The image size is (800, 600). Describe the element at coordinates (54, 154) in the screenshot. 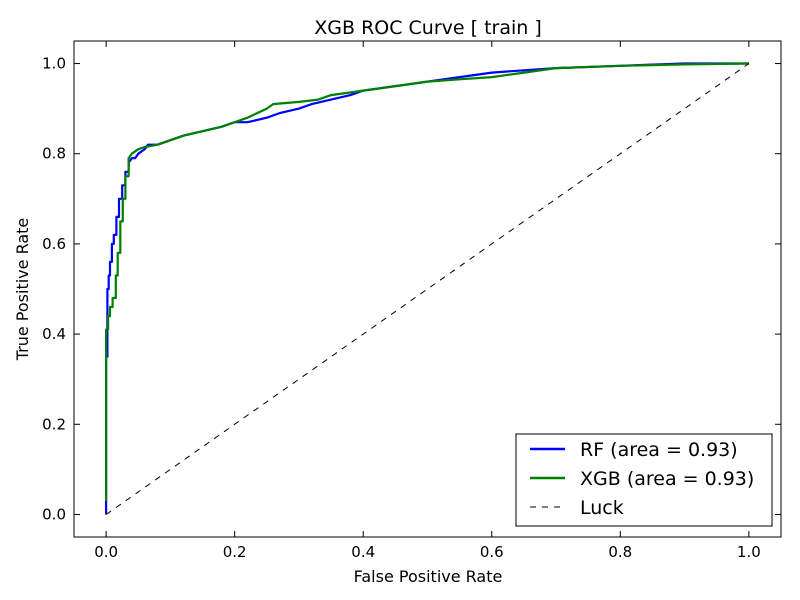

I see `y-tick-label: 0.8` at that location.